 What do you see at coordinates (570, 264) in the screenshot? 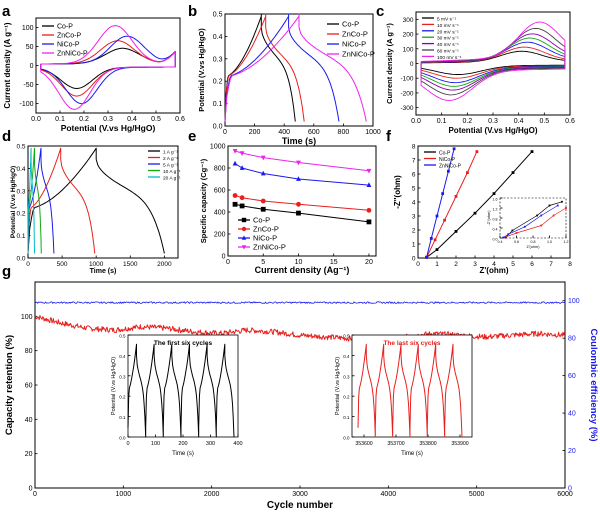
I see `x-tick-label: 8` at bounding box center [570, 264].